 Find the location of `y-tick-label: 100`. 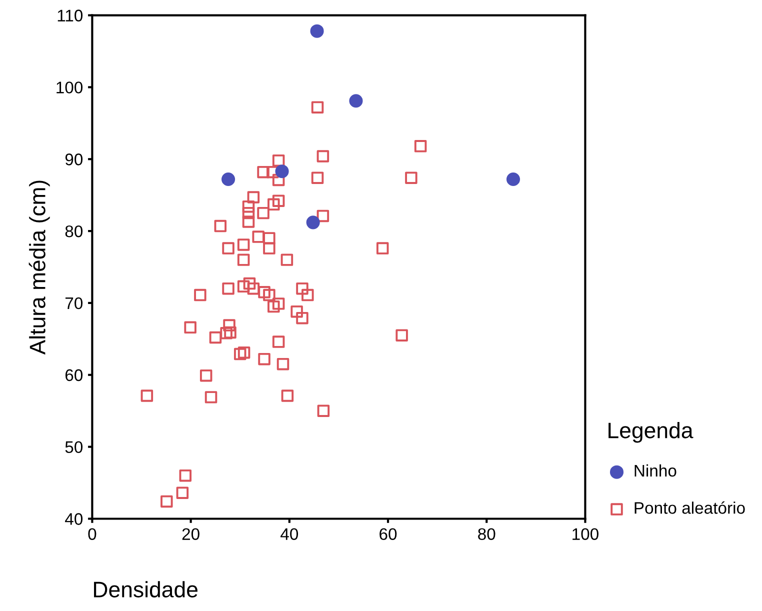

y-tick-label: 100 is located at coordinates (69, 88).